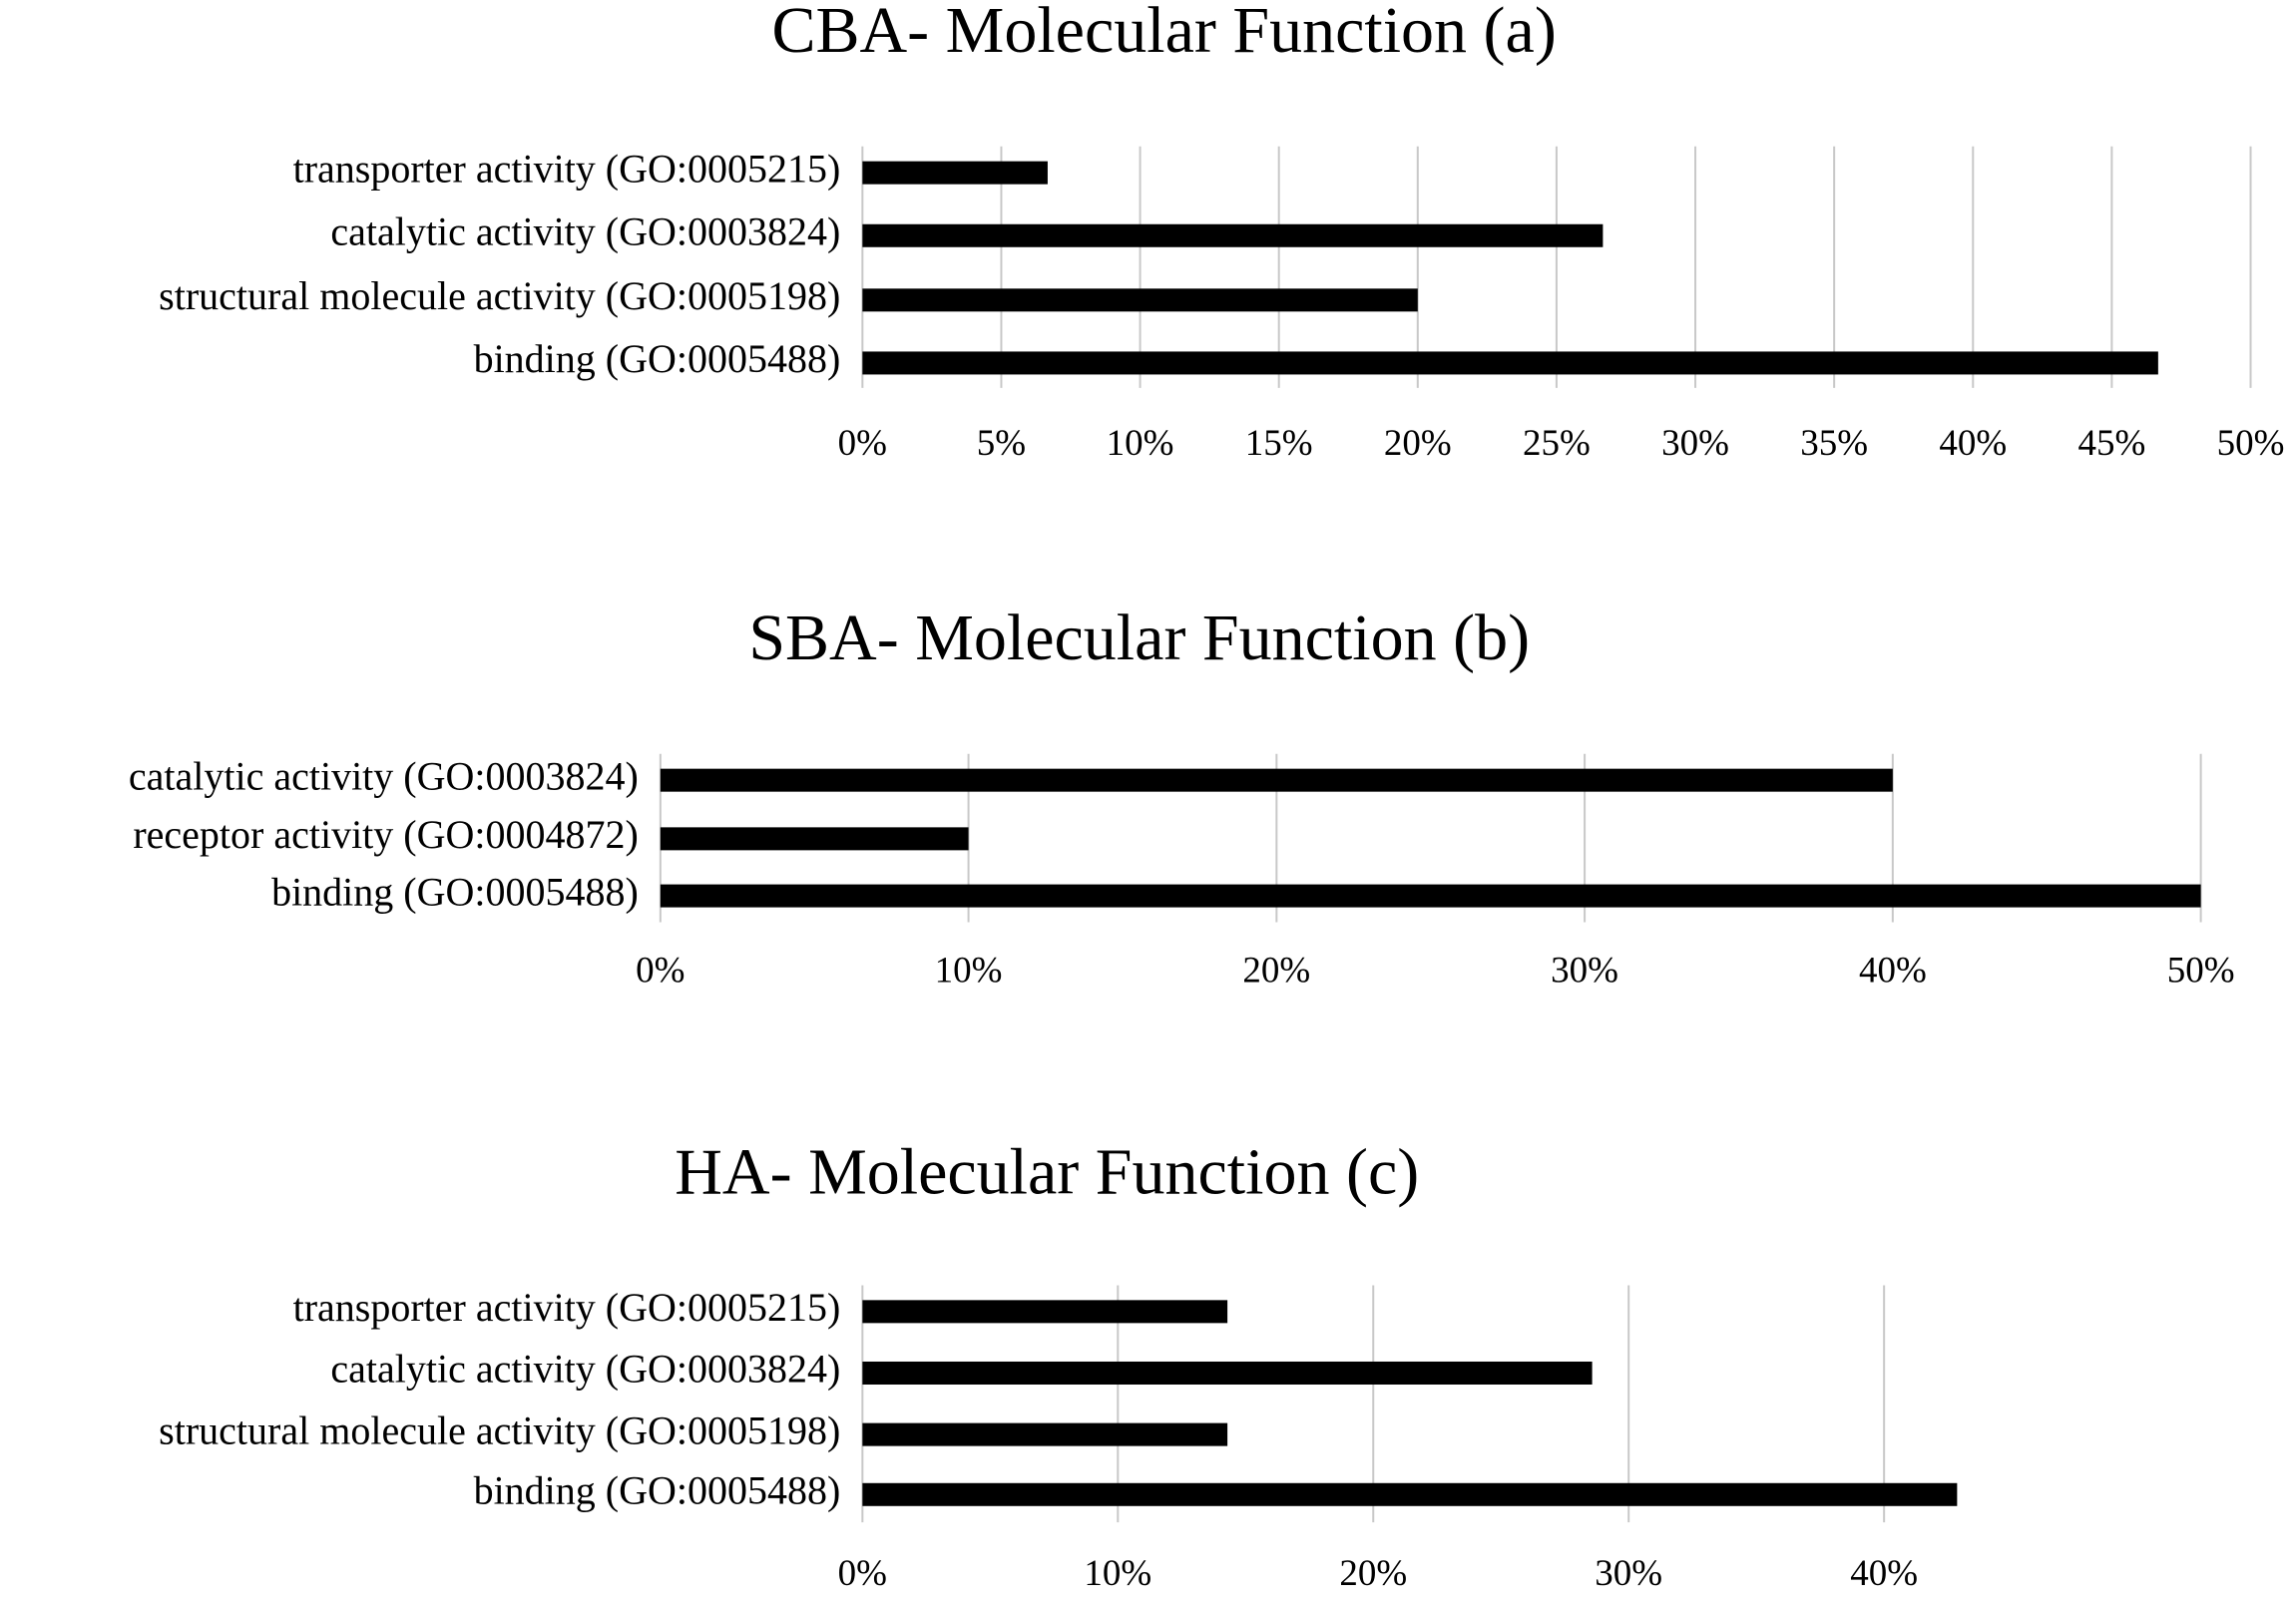 This screenshot has width=2296, height=1607. Describe the element at coordinates (1047, 1171) in the screenshot. I see `chart-title: HA- Molecular Function (c)` at that location.